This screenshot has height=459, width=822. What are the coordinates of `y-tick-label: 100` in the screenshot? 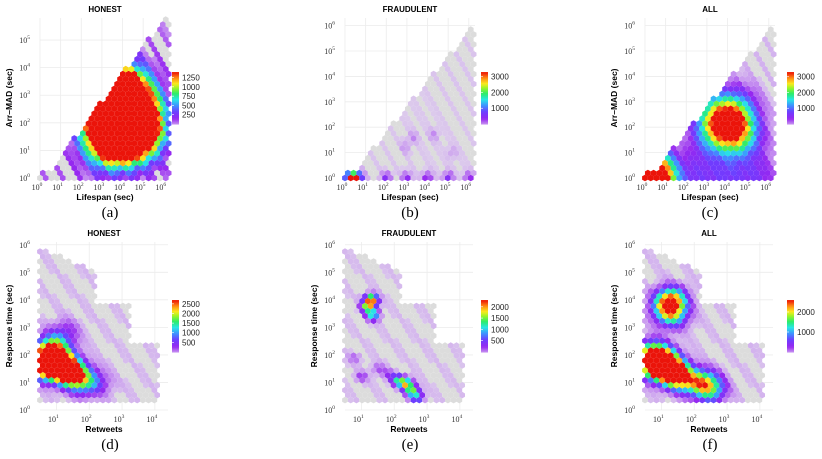 It's located at (629, 410).